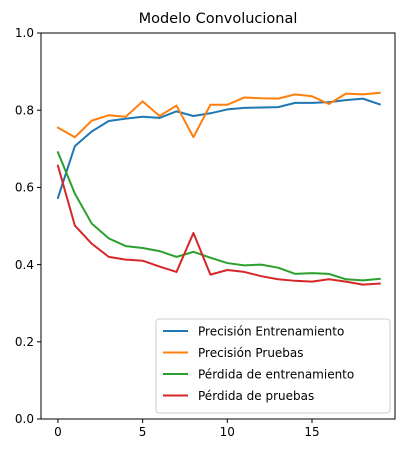 The height and width of the screenshot is (451, 403). What do you see at coordinates (24, 188) in the screenshot?
I see `y-tick-label: 0.6` at bounding box center [24, 188].